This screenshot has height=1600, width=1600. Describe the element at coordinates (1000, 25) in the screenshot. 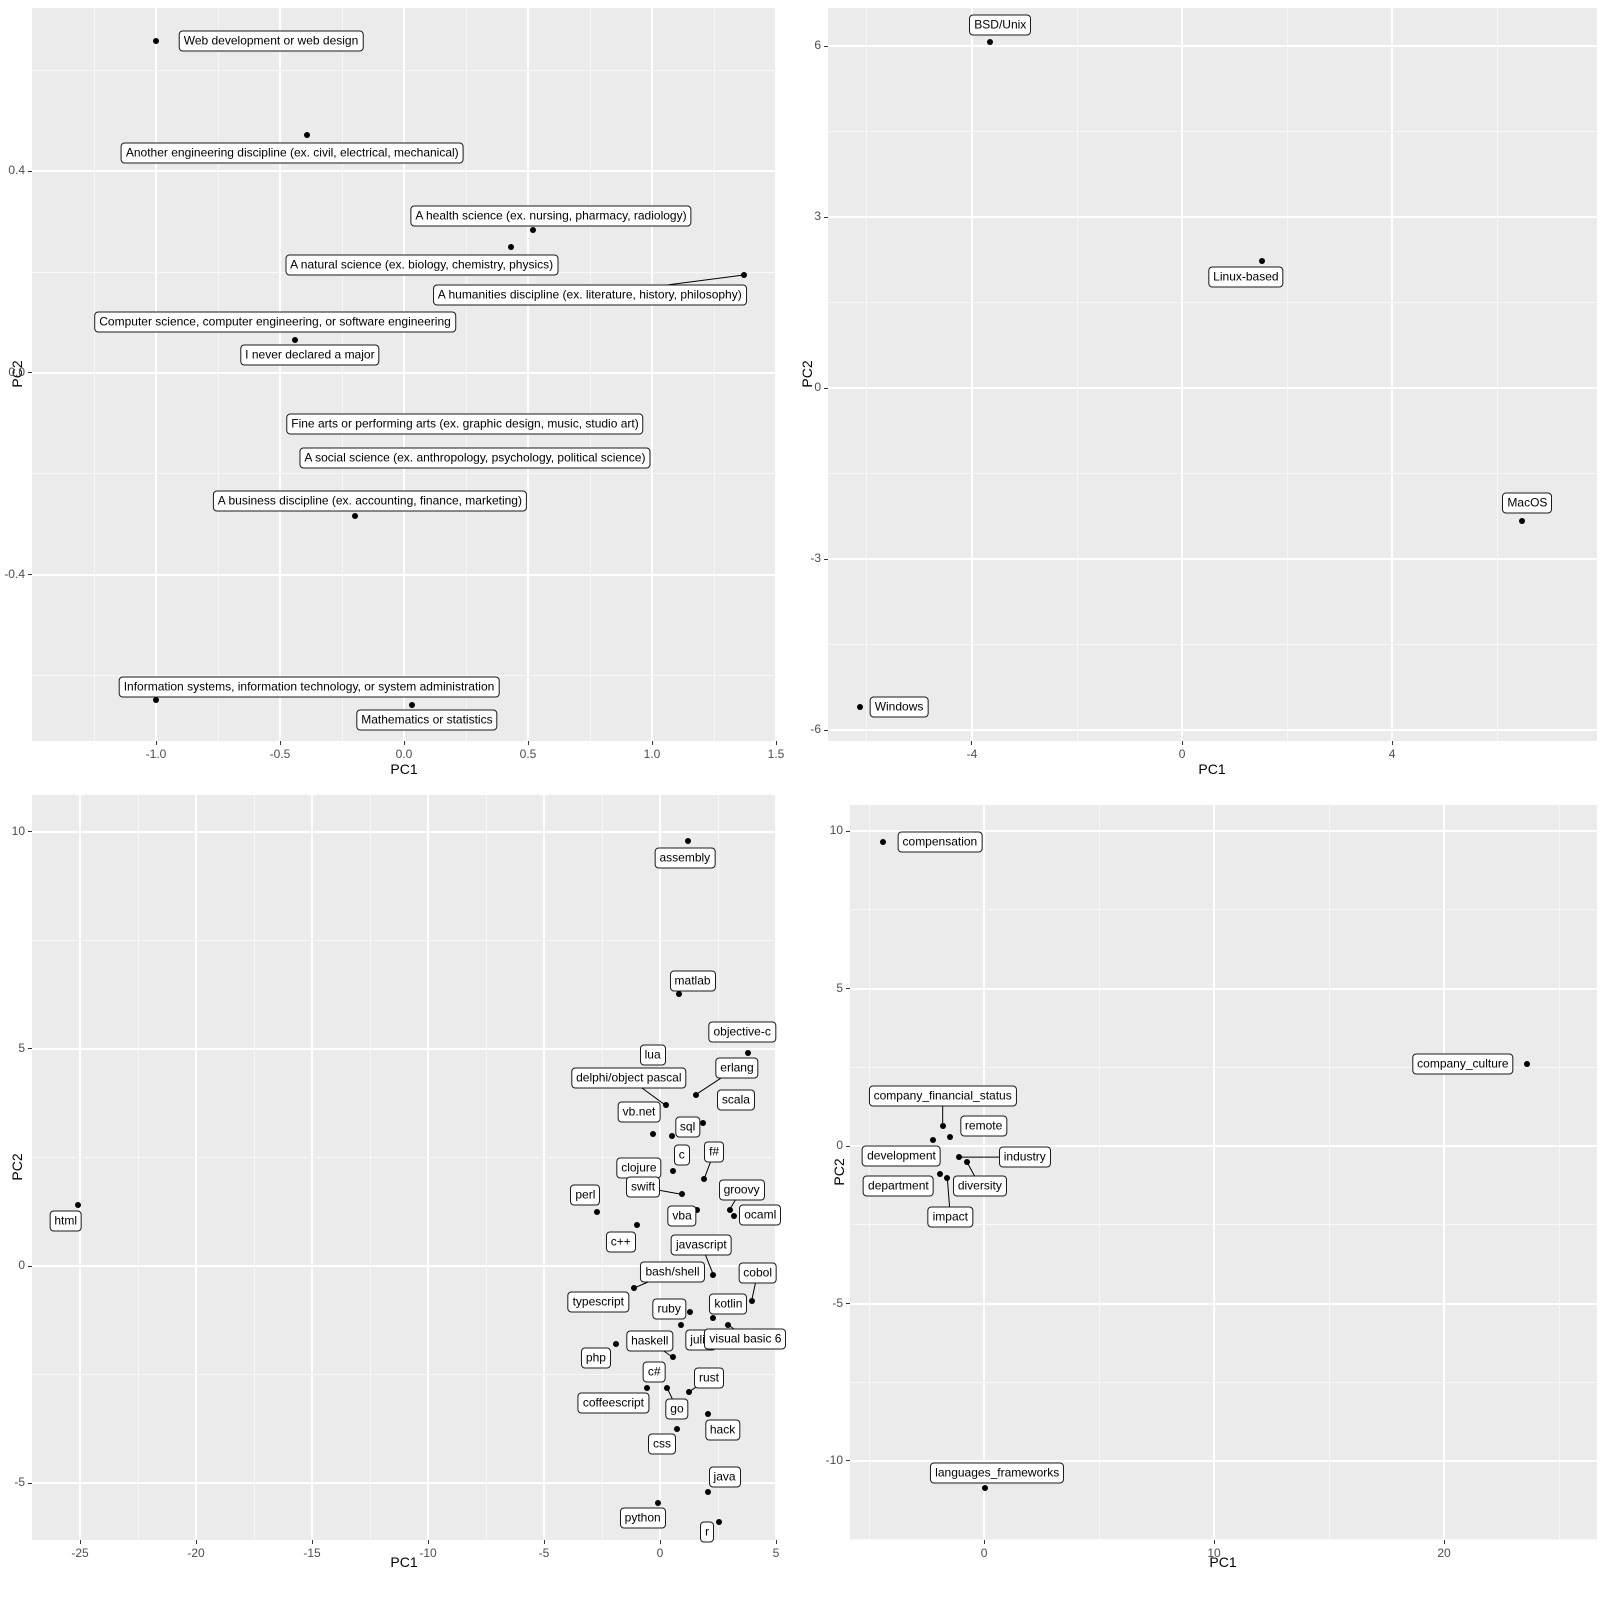

I see `point-label: BSD/Unix` at that location.